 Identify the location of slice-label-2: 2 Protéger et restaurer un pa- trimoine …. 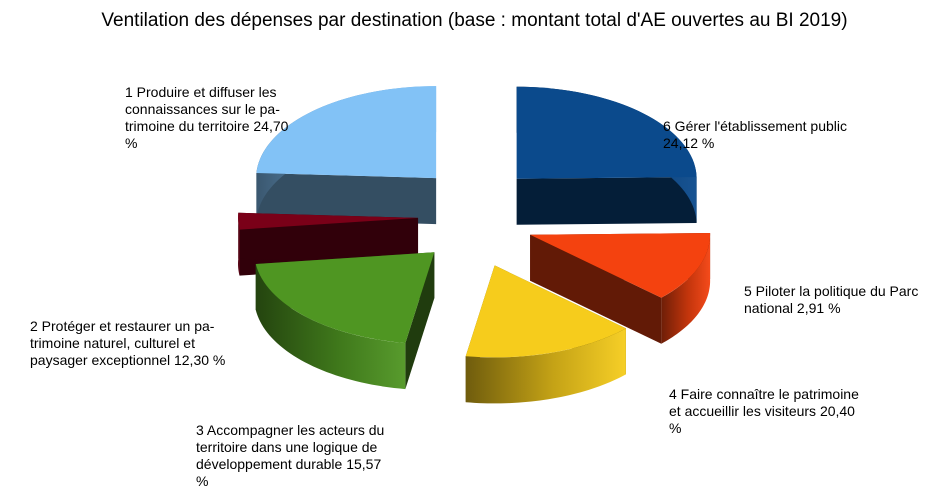
(128, 343).